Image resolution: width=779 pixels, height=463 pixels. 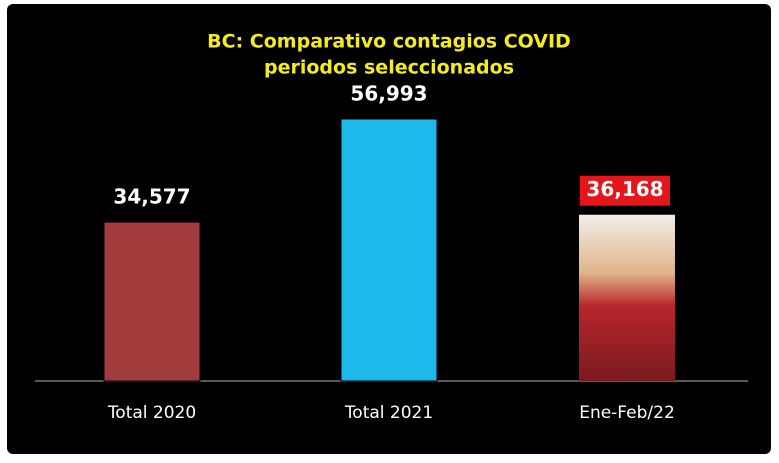 What do you see at coordinates (151, 197) in the screenshot?
I see `value-label: 34,577` at bounding box center [151, 197].